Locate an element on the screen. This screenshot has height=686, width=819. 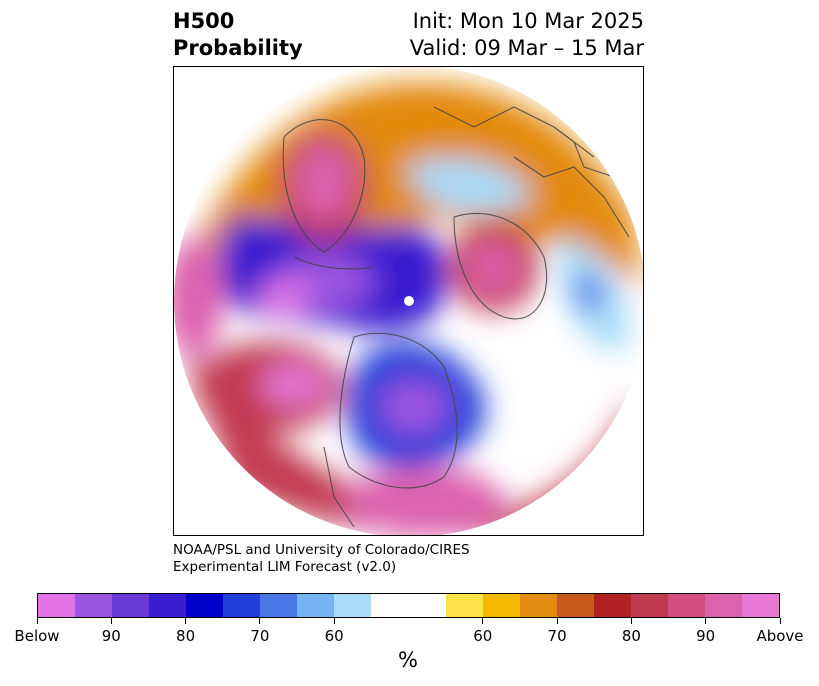
above-pacific-south is located at coordinates (424, 501).